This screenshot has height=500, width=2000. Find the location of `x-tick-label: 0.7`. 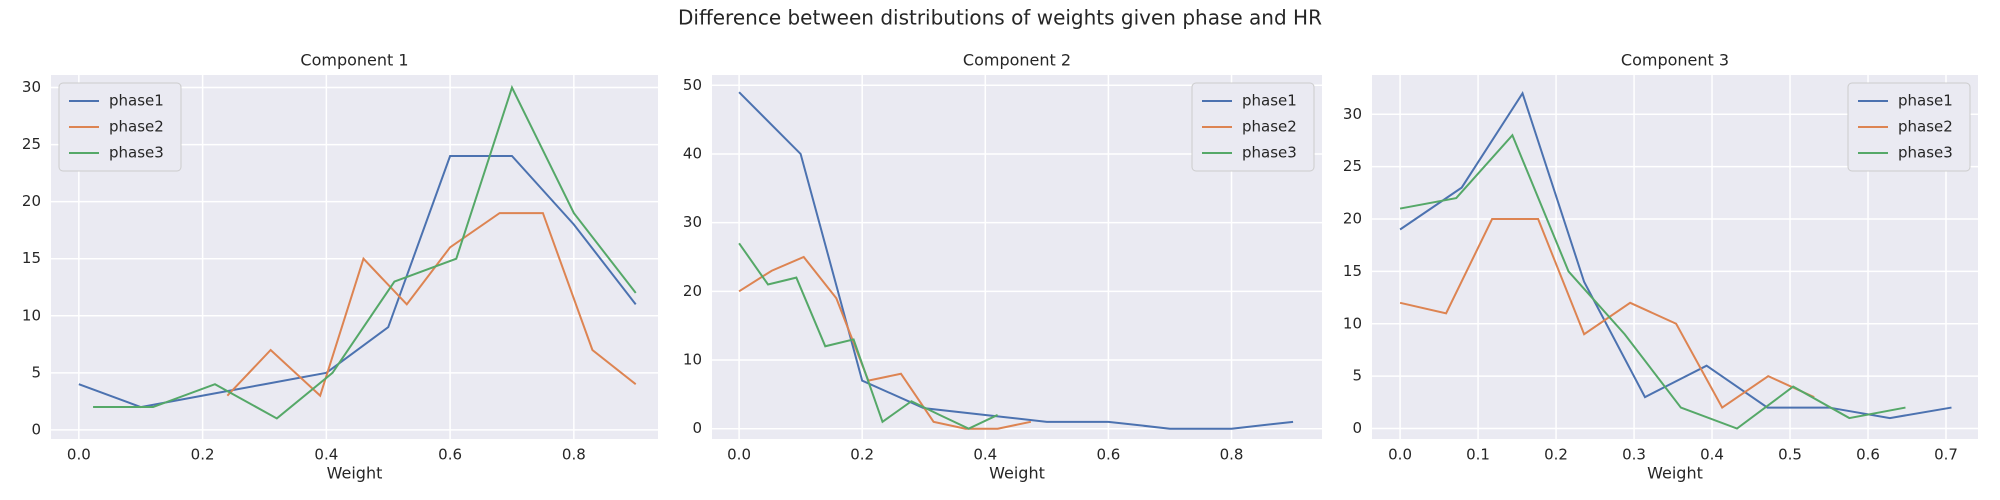

x-tick-label: 0.7 is located at coordinates (1946, 455).